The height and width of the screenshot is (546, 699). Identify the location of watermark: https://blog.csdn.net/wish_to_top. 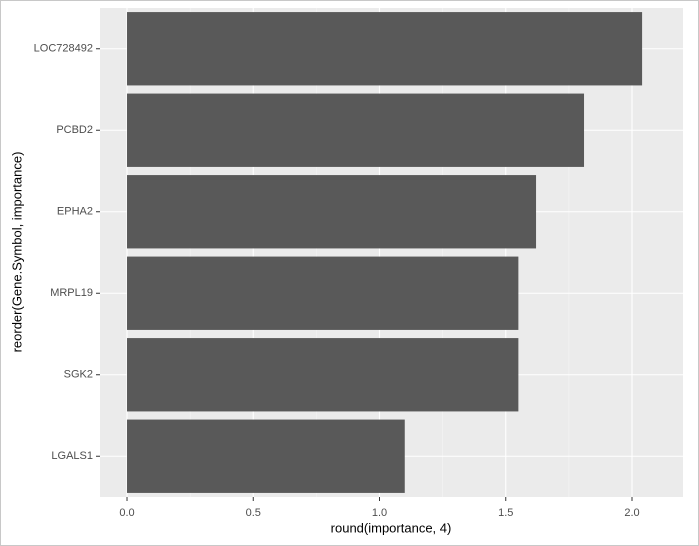
(588, 528).